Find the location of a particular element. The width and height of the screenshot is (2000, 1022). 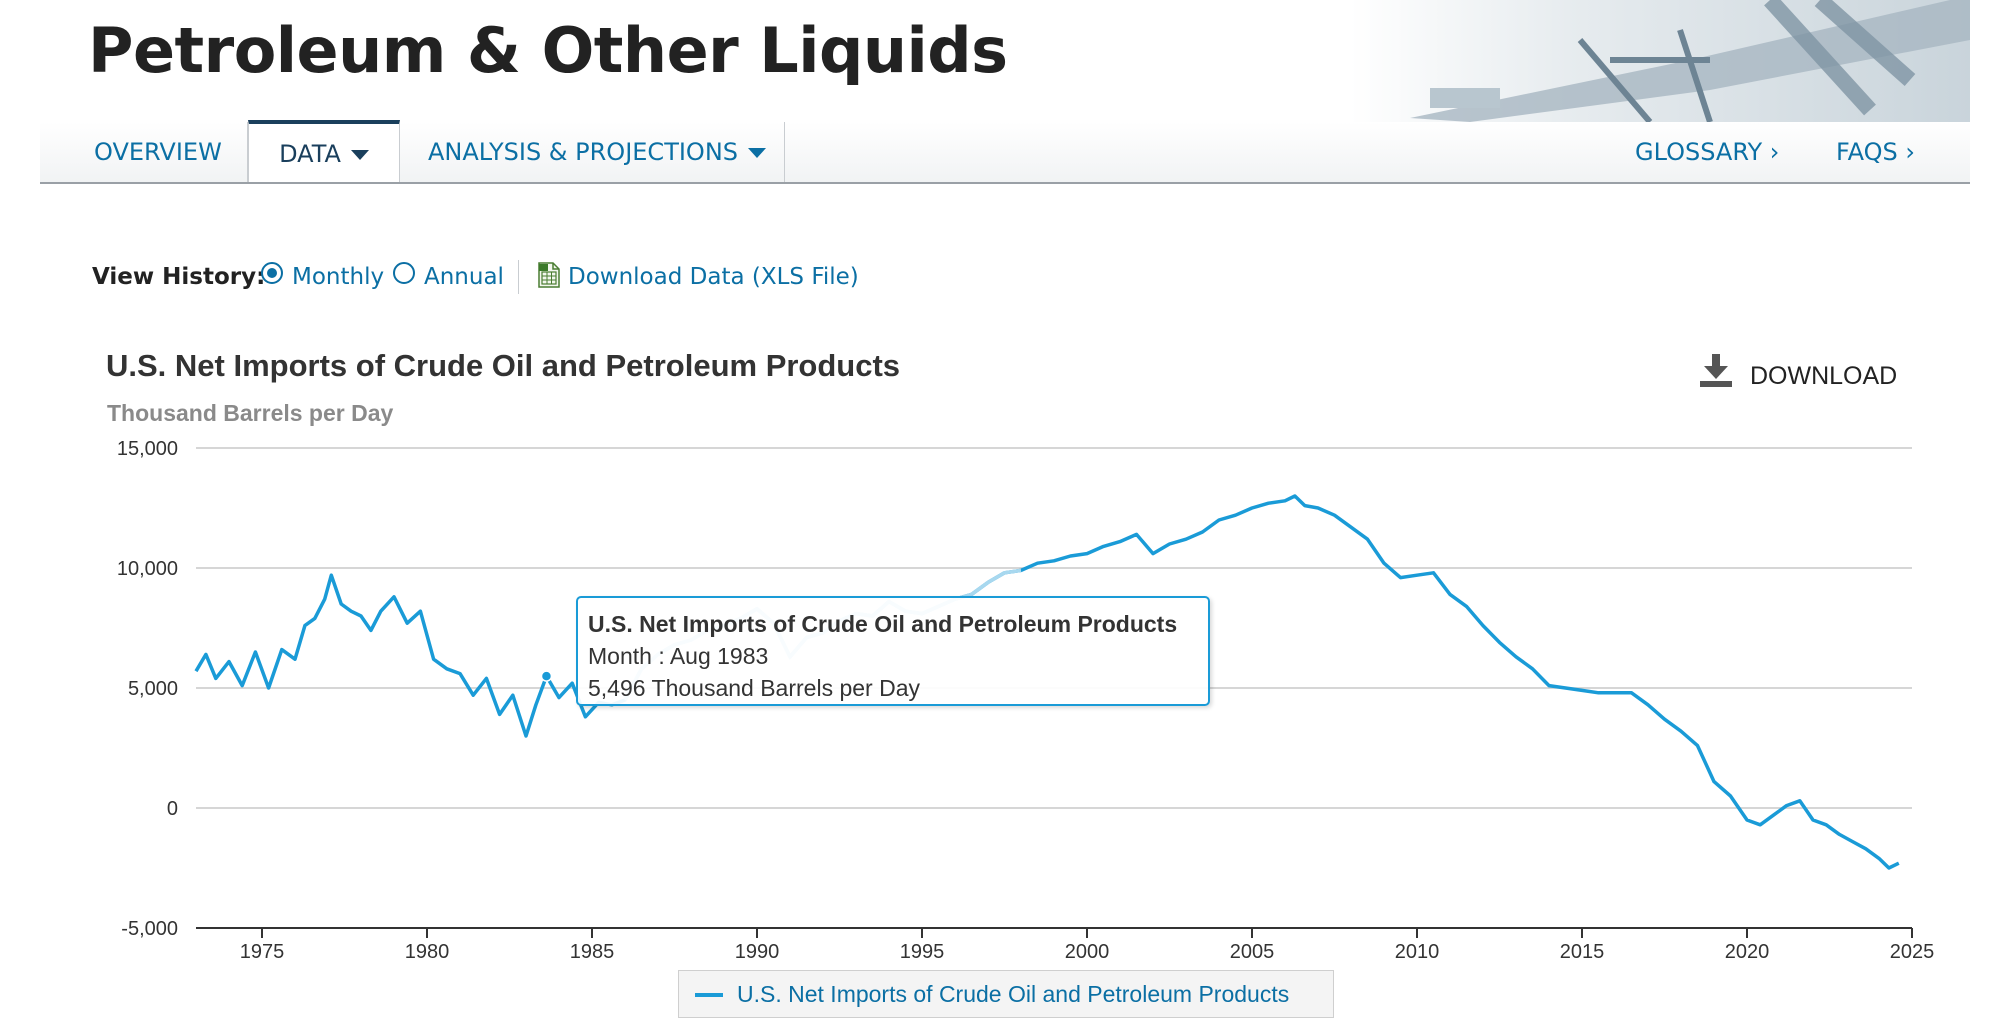

tooltip-month: Month : Aug 1983 is located at coordinates (678, 656).